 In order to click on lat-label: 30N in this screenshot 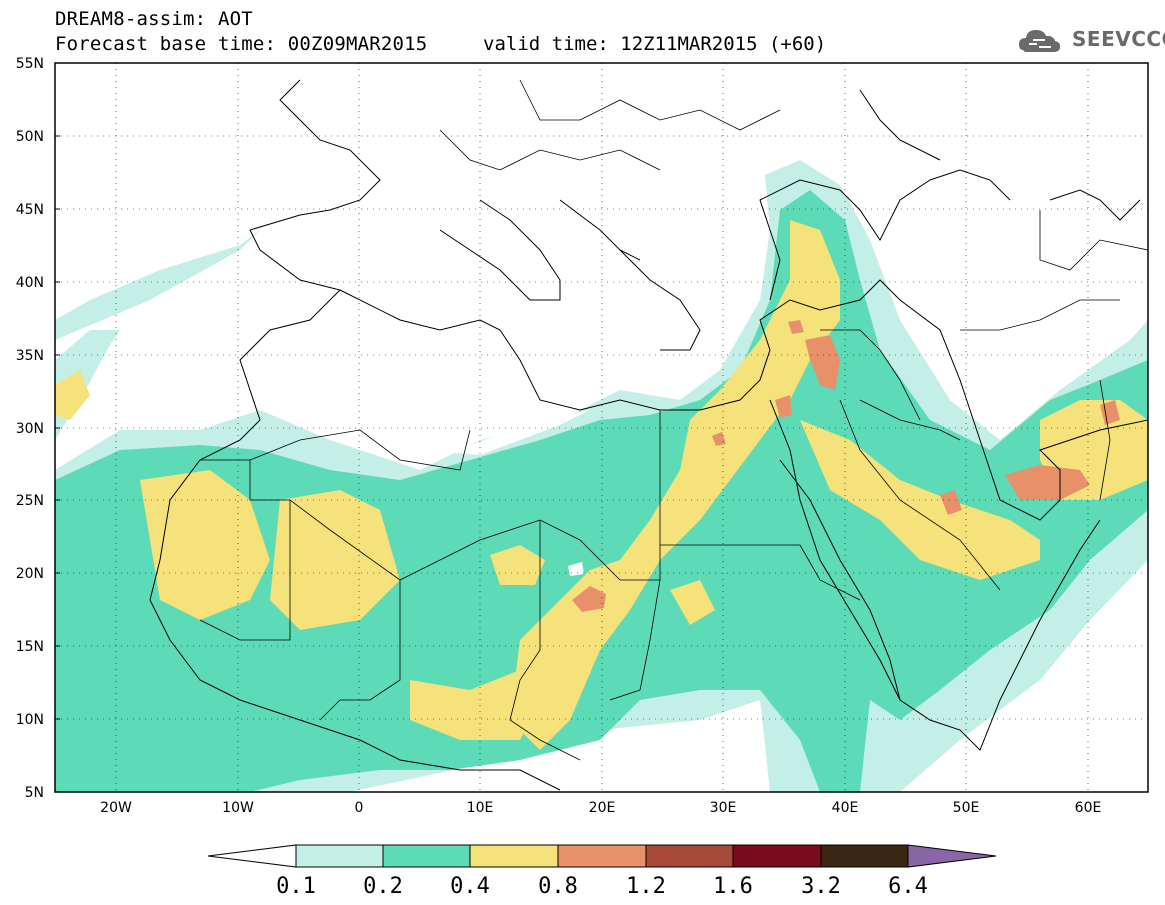, I will do `click(30, 429)`.